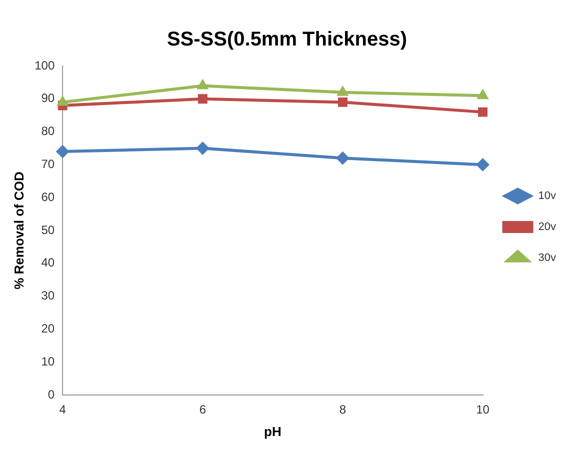 This screenshot has height=454, width=580. What do you see at coordinates (547, 196) in the screenshot?
I see `legend-label: 10v` at bounding box center [547, 196].